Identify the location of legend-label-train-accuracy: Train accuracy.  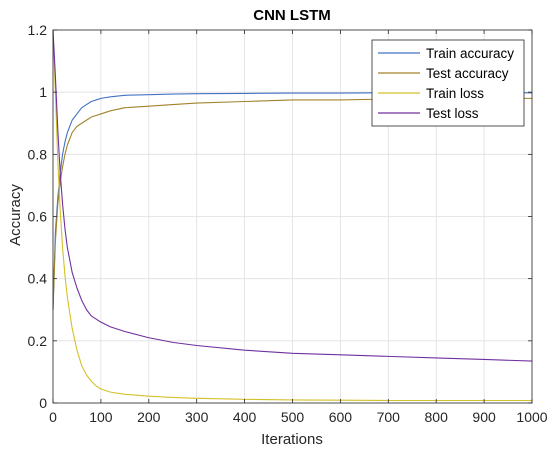
(470, 53).